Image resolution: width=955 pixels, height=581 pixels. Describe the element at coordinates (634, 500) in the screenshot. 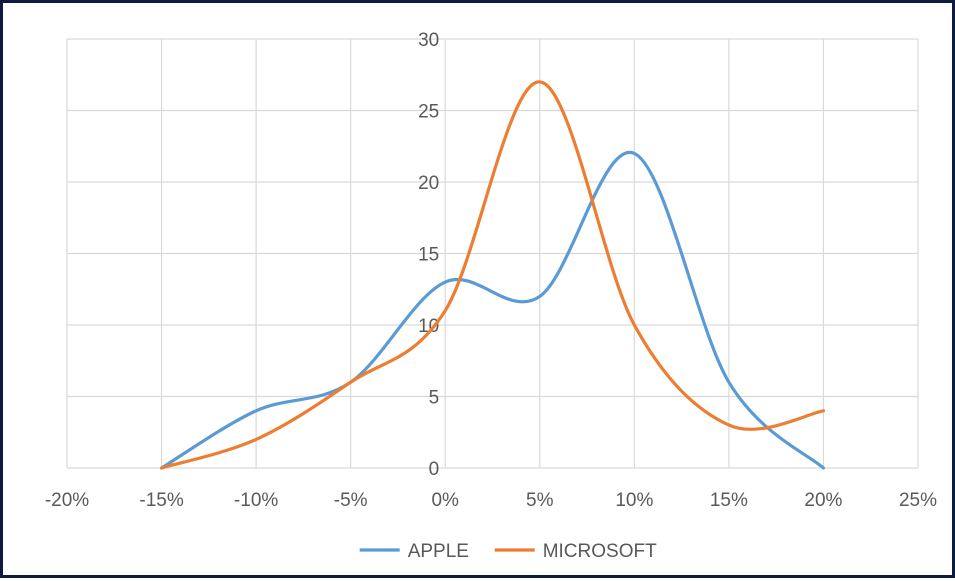

I see `x-tick-label: 10%` at that location.